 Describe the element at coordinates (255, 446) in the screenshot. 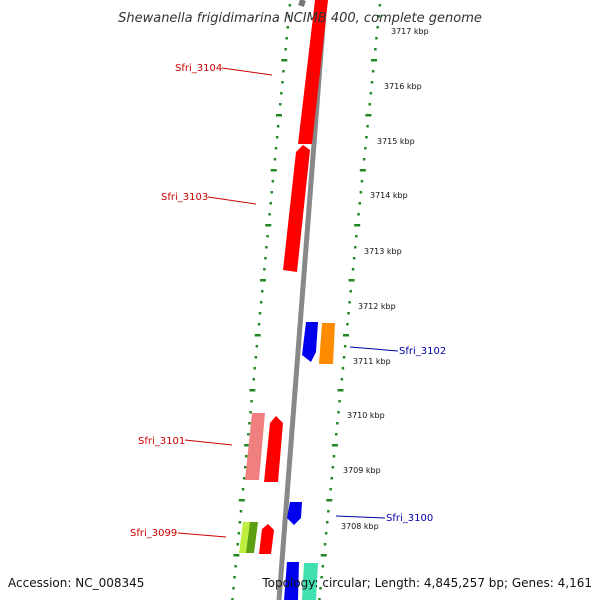

I see `gene-sfri-3101-light` at that location.